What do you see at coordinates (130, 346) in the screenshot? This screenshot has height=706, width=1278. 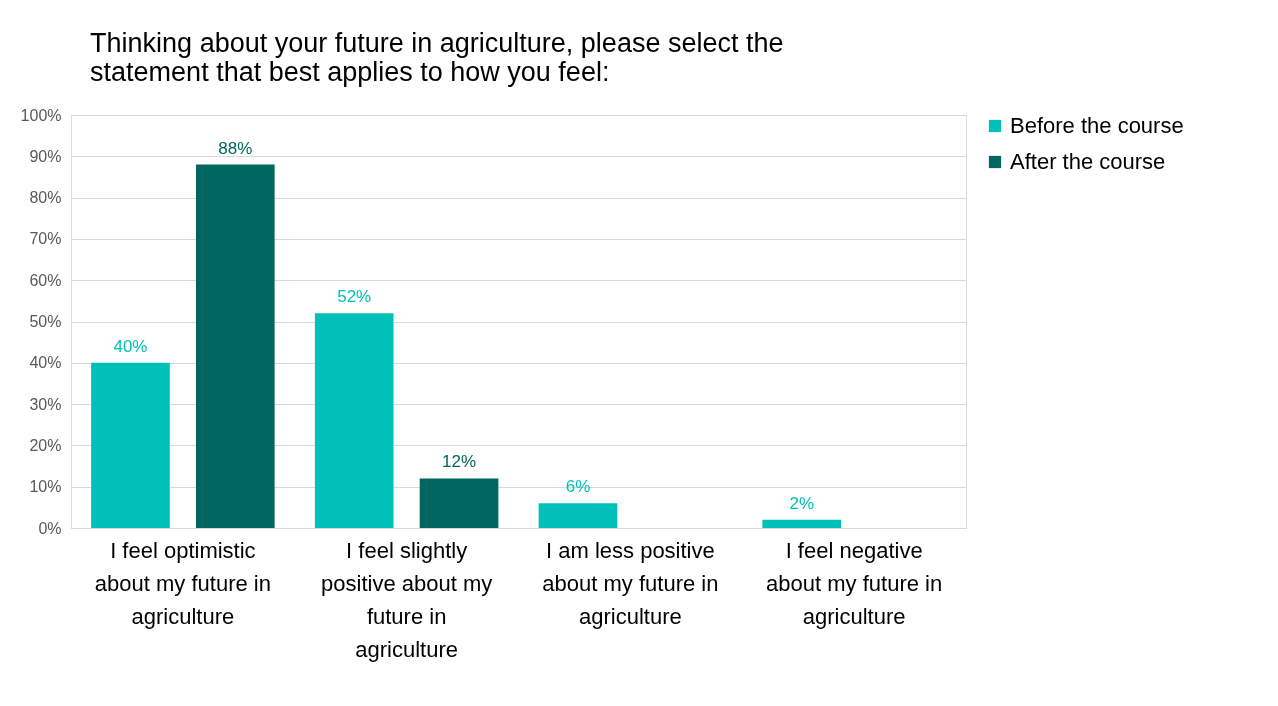 I see `data-label: 40%` at bounding box center [130, 346].